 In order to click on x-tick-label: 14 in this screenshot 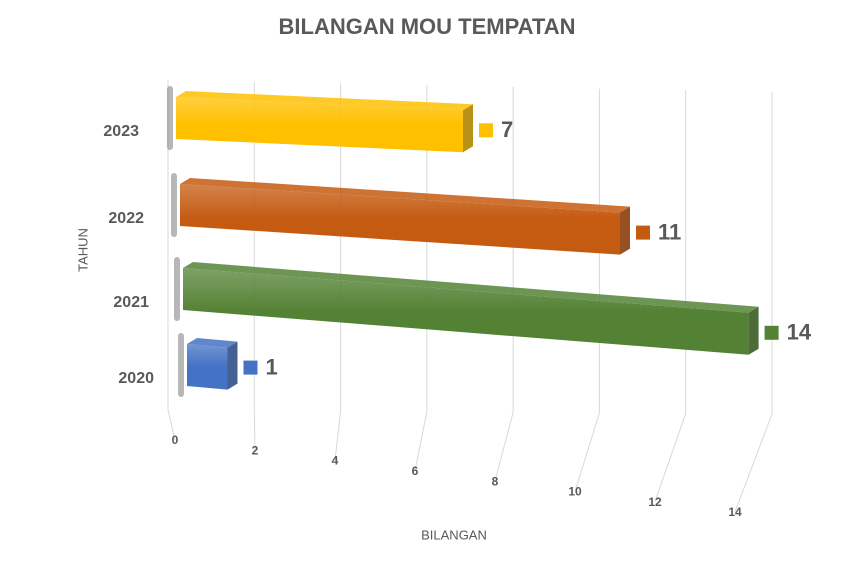, I will do `click(735, 512)`.